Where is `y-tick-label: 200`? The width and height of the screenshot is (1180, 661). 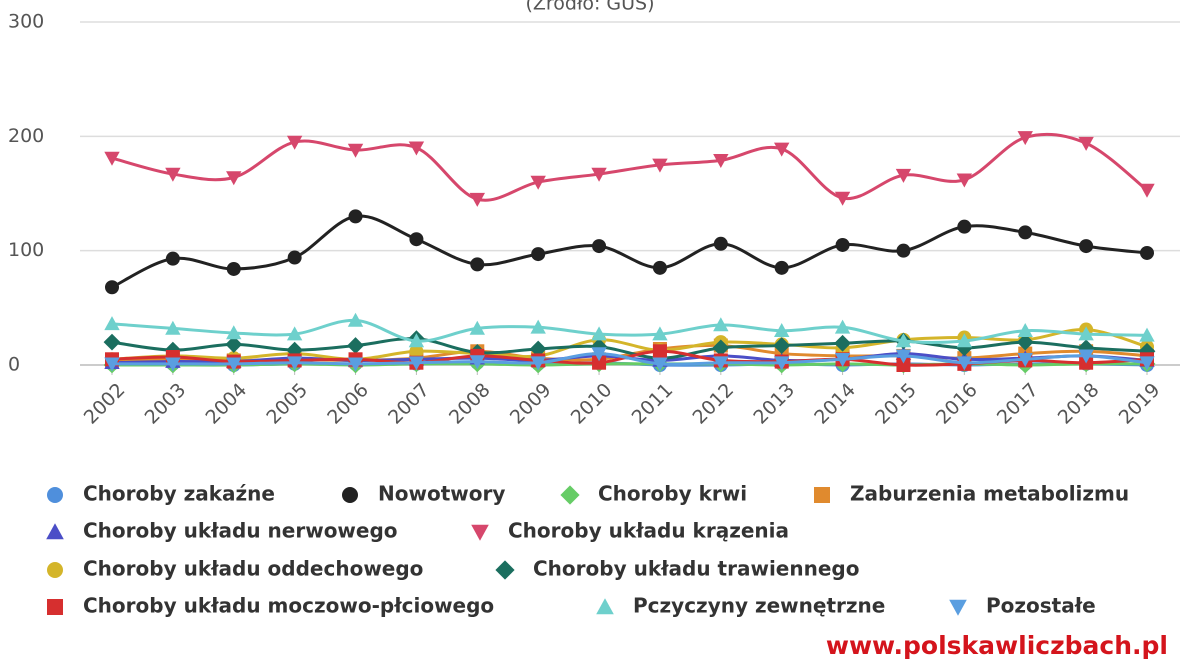 y-tick-label: 200 is located at coordinates (26, 136).